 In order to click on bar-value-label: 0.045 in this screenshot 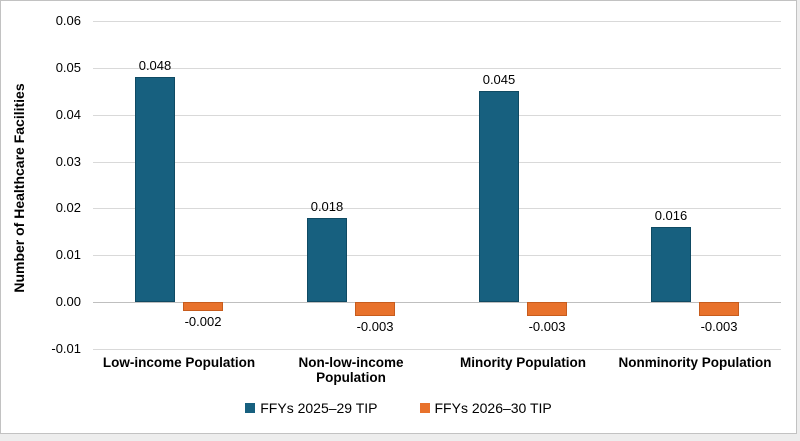, I will do `click(499, 79)`.